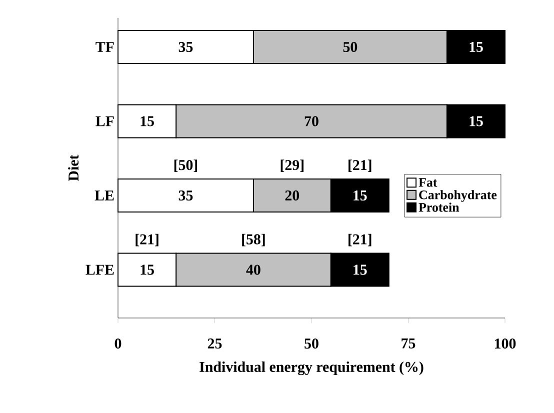  Describe the element at coordinates (505, 343) in the screenshot. I see `x-tick-label: 100` at that location.